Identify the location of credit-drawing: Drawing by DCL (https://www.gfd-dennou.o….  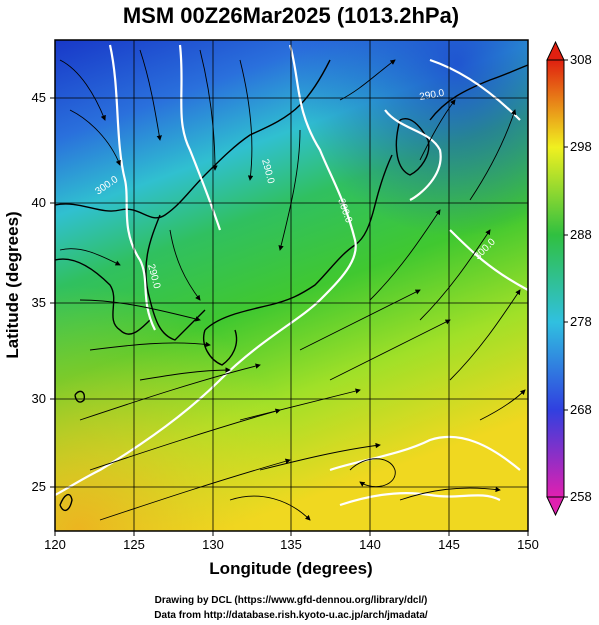
(291, 600).